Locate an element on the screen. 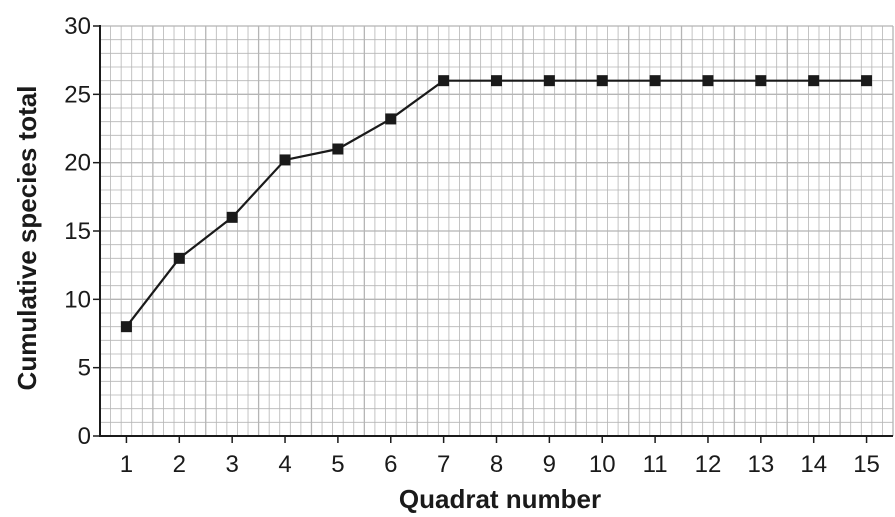 The image size is (895, 517). x-tick-label: 9 is located at coordinates (549, 464).